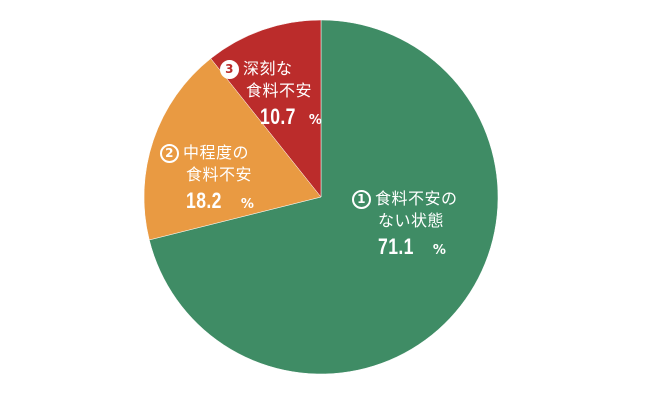 The height and width of the screenshot is (409, 665). I want to click on slice-label-2: 2 中程度の 食料不安 18.2%, so click(207, 179).